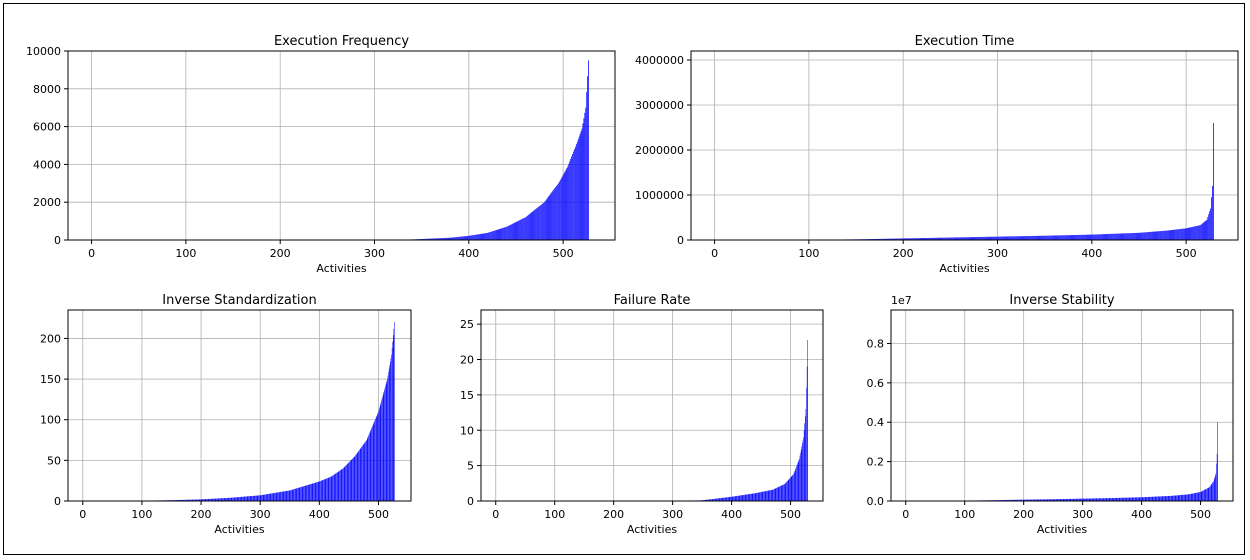 This screenshot has width=1250, height=560. Describe the element at coordinates (659, 105) in the screenshot. I see `y-tick-label: 3000000` at that location.